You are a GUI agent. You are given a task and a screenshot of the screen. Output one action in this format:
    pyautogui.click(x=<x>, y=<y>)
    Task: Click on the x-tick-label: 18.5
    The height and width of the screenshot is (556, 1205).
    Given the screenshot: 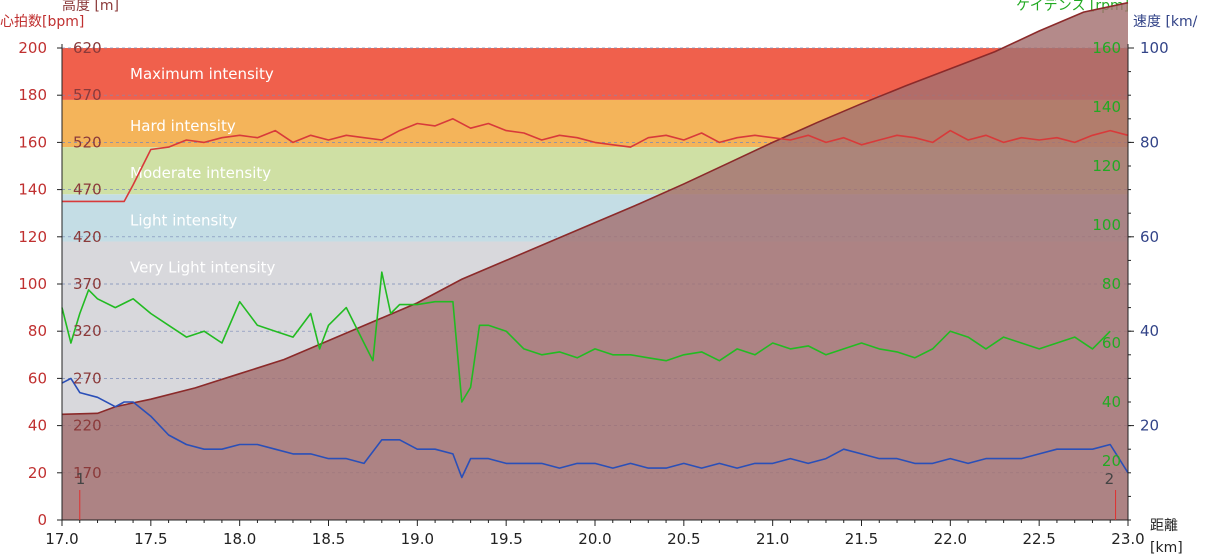 What is the action you would take?
    pyautogui.click(x=328, y=539)
    